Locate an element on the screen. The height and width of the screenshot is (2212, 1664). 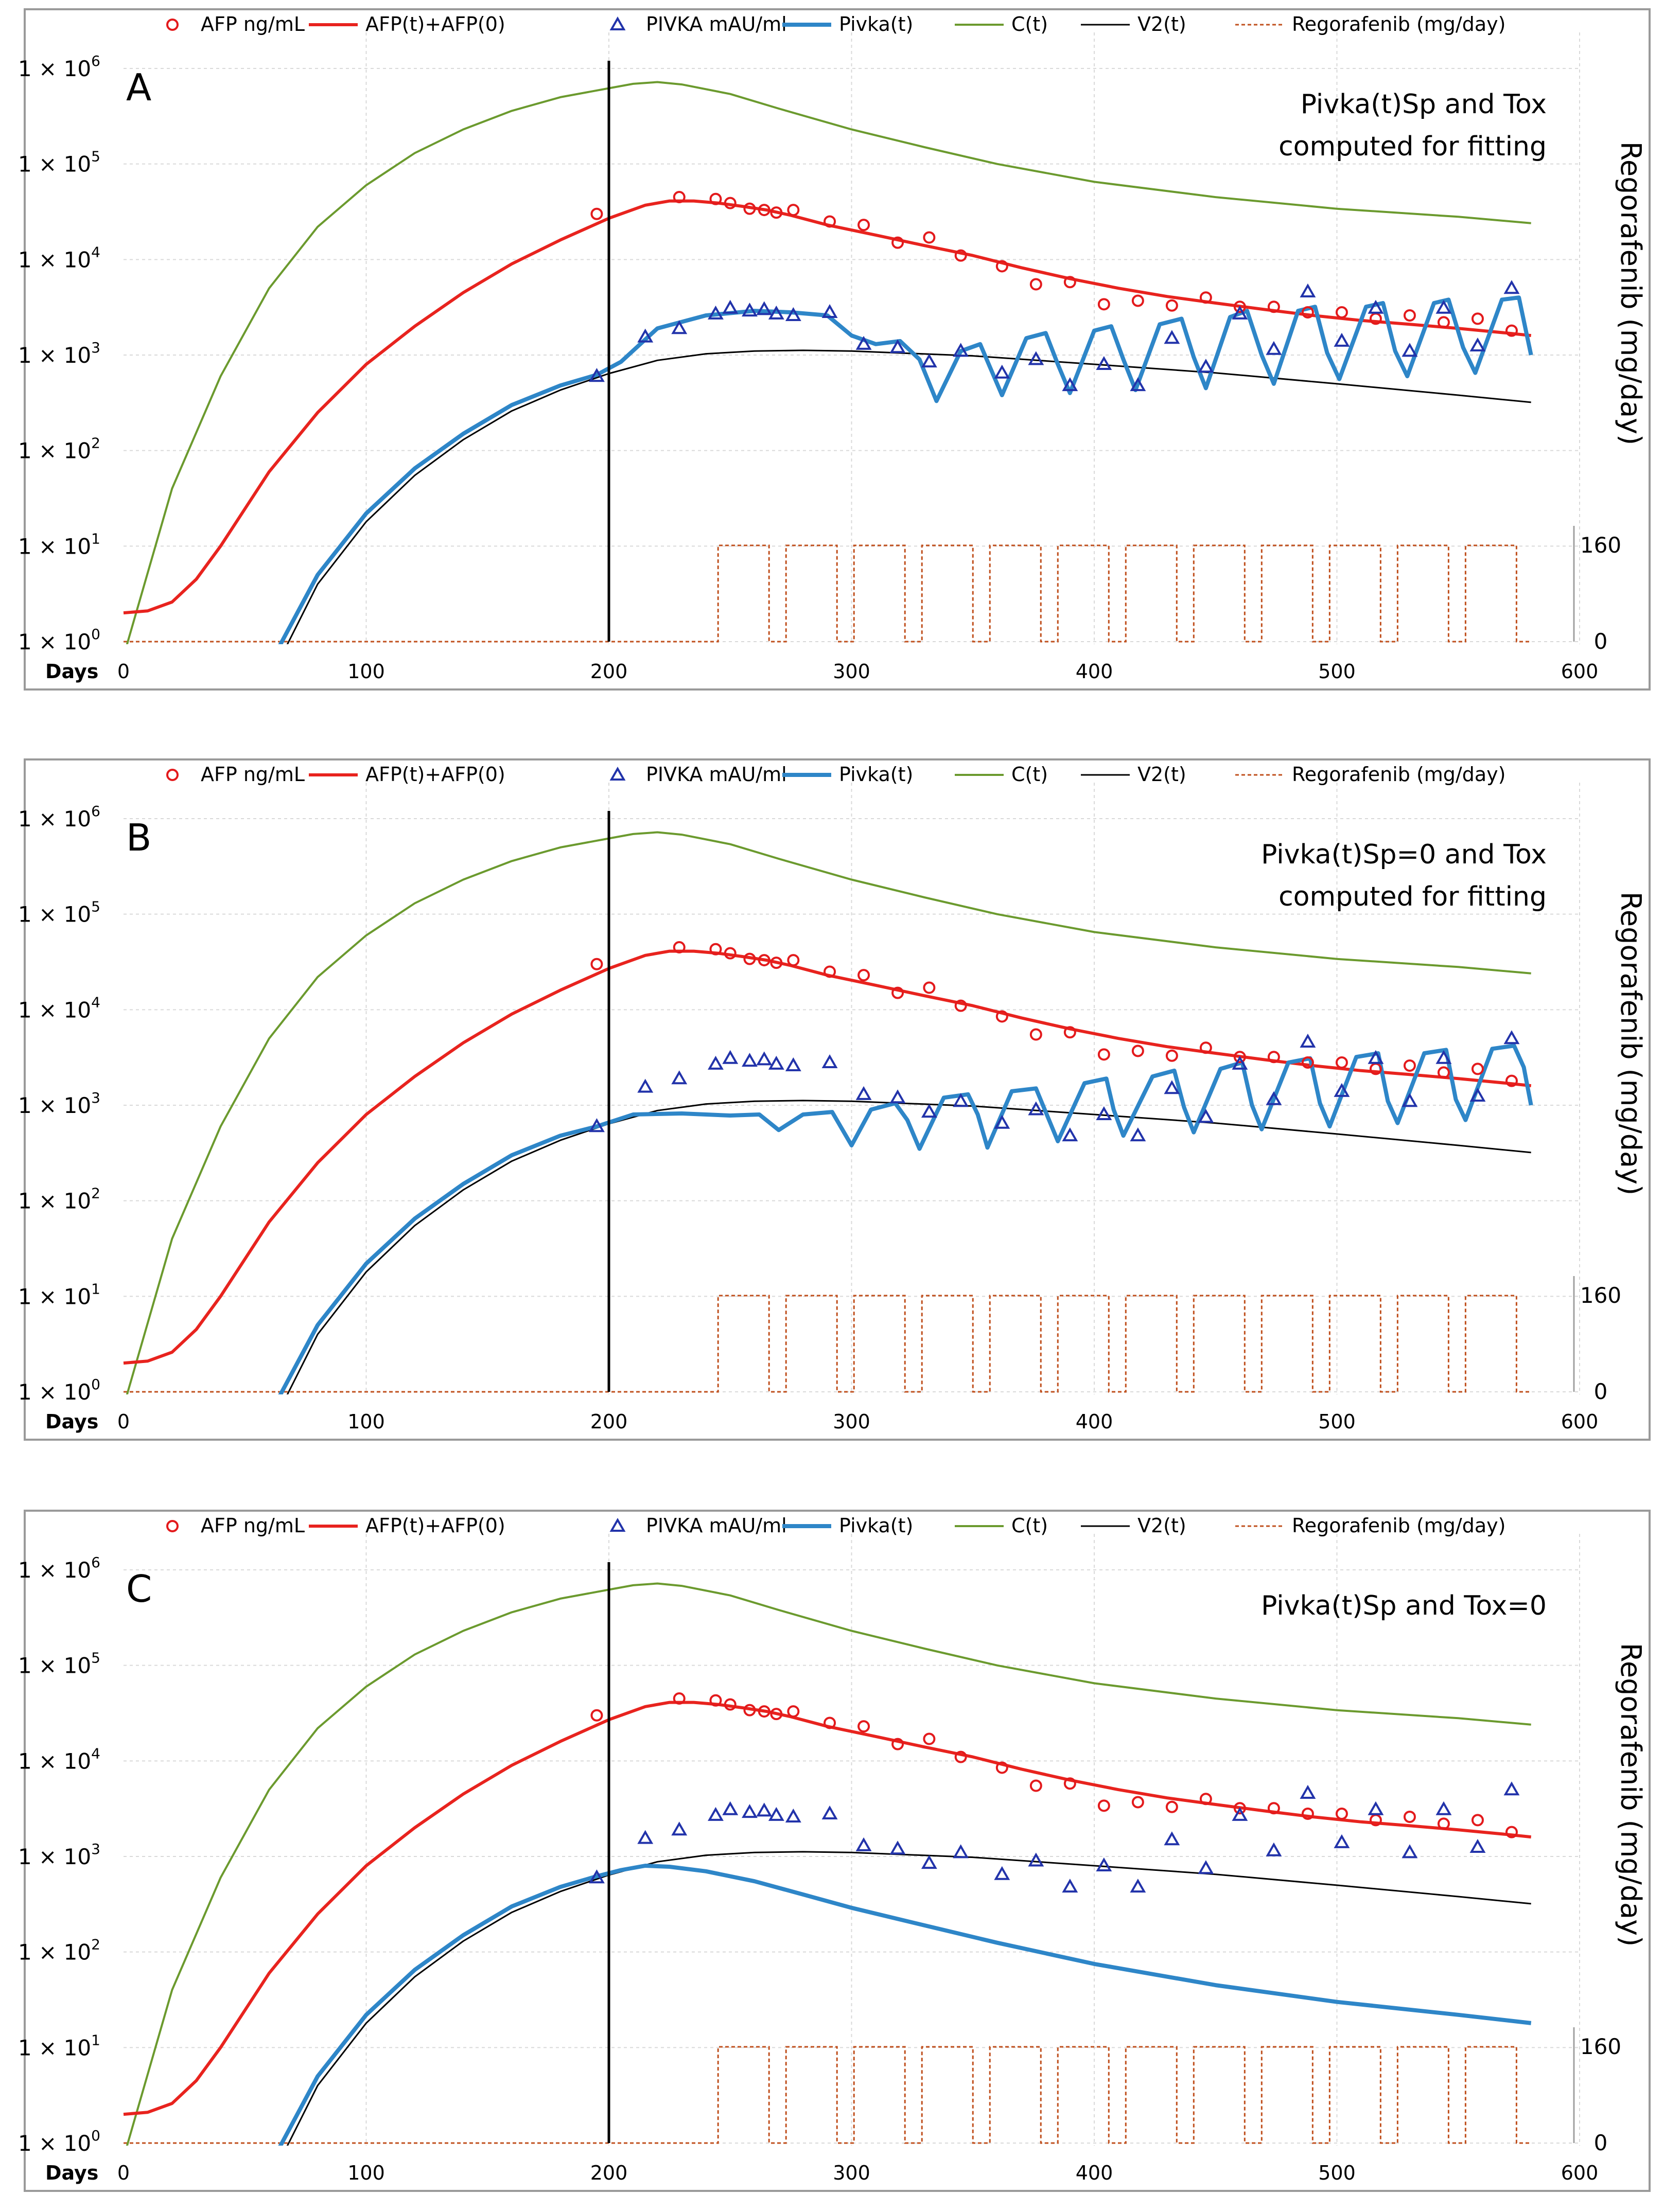
y2-tick-label: 160 is located at coordinates (1600, 1295).